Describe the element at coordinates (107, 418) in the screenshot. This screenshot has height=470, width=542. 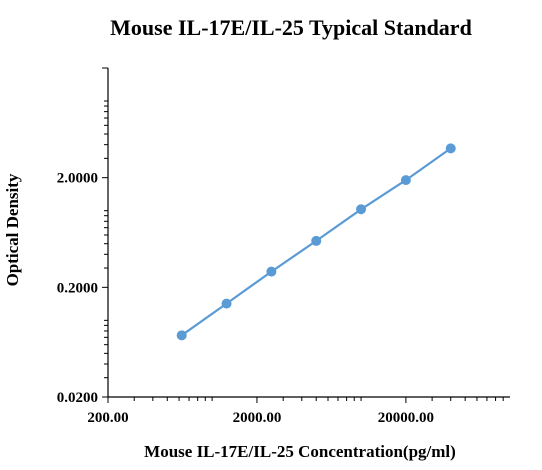
I see `x-tick-label: 200.00` at that location.